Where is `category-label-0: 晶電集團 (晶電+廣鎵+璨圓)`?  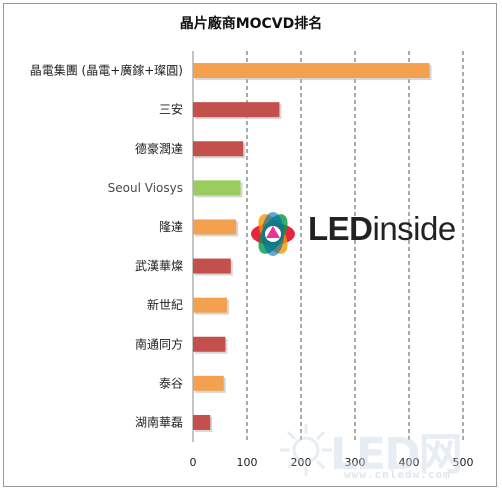
category-label-0: 晶電集團 (晶電+廣鎵+璨圓) is located at coordinates (106, 70).